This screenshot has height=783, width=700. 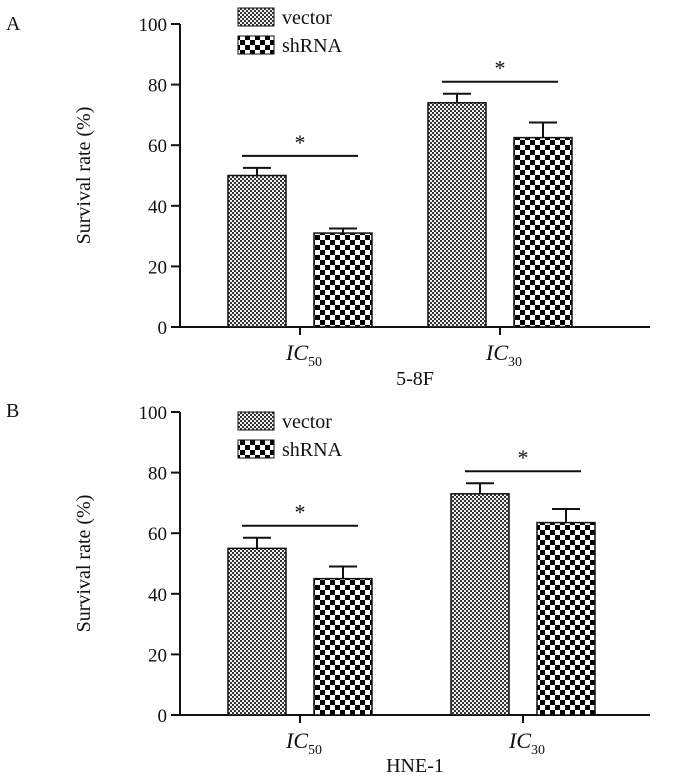 I want to click on panel-label: A, so click(x=13, y=24).